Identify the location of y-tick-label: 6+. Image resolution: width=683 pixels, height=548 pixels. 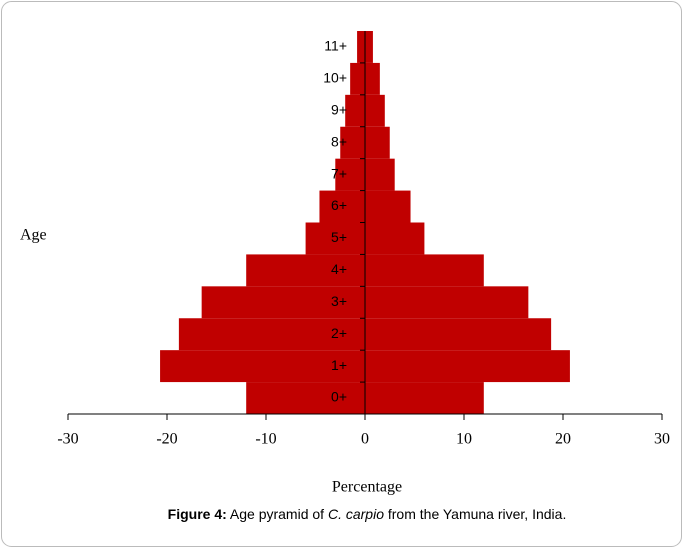
(339, 205).